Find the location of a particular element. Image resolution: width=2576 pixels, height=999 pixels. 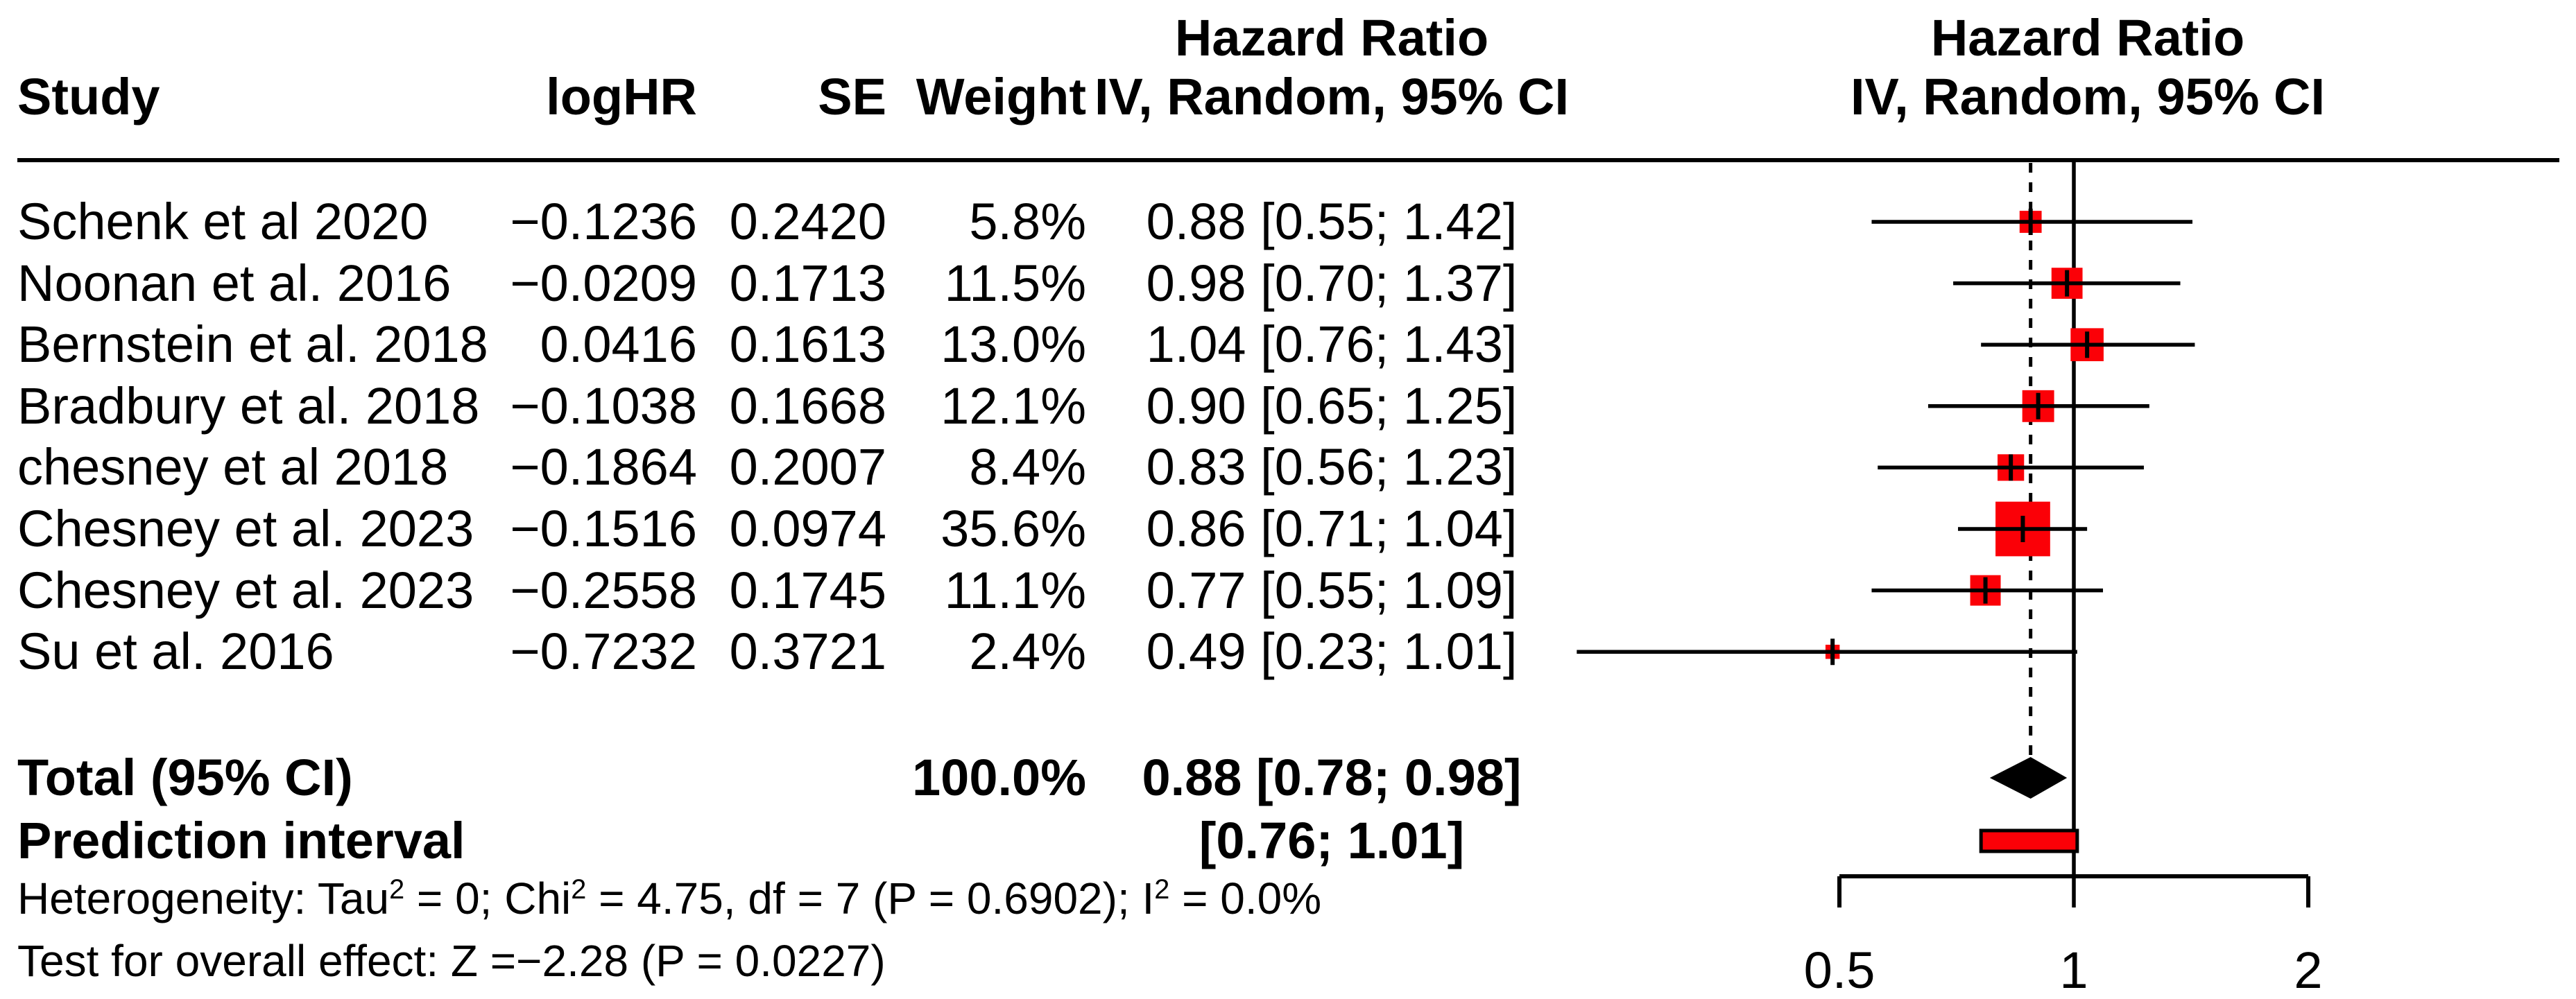

effect-column-subheader: IV, Random, 95% CI is located at coordinates (1332, 96).